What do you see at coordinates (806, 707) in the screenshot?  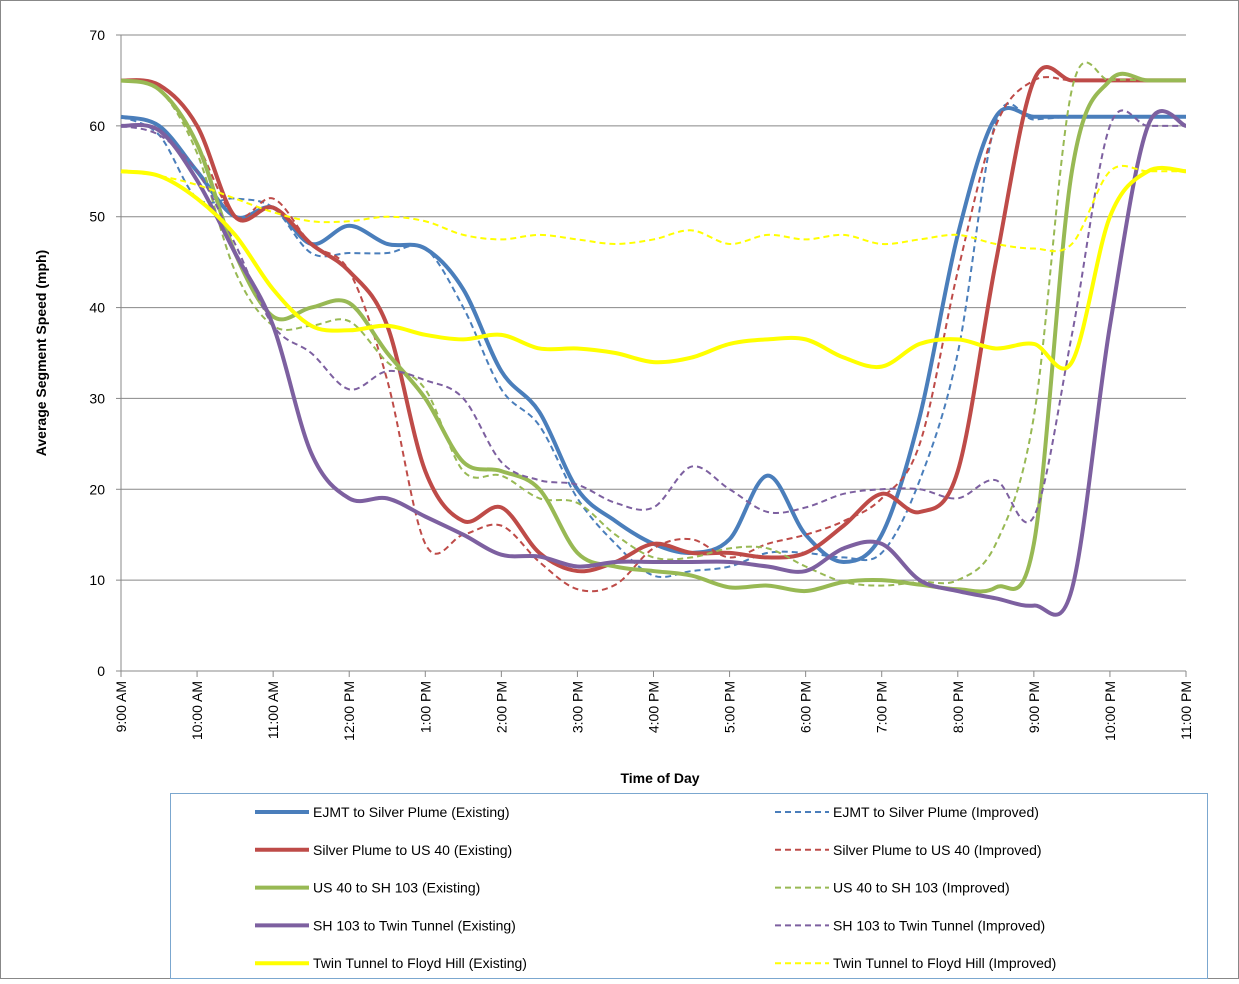 I see `x-tick-label: 6:00 PM` at bounding box center [806, 707].